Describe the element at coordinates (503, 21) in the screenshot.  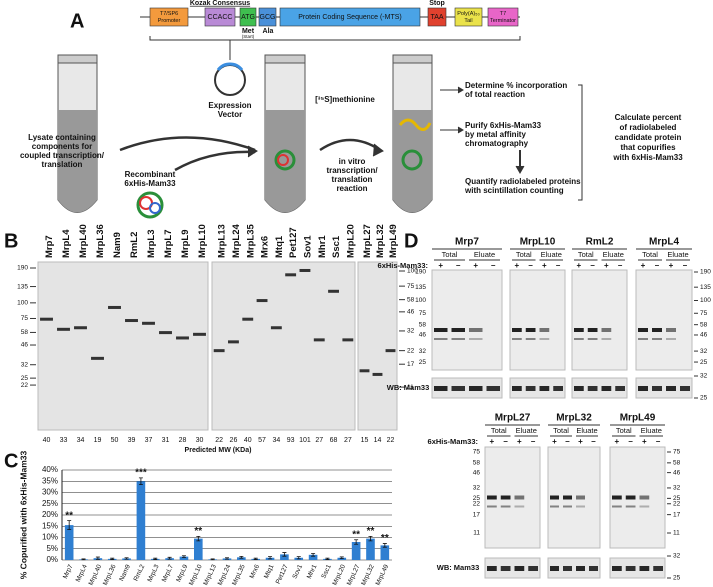
I see `label: Terminator` at that location.